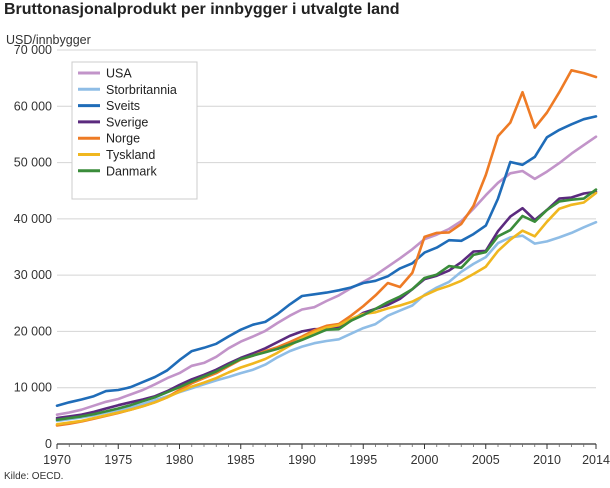 This screenshot has height=488, width=610. Describe the element at coordinates (363, 460) in the screenshot. I see `x-tick-label: 1995` at that location.